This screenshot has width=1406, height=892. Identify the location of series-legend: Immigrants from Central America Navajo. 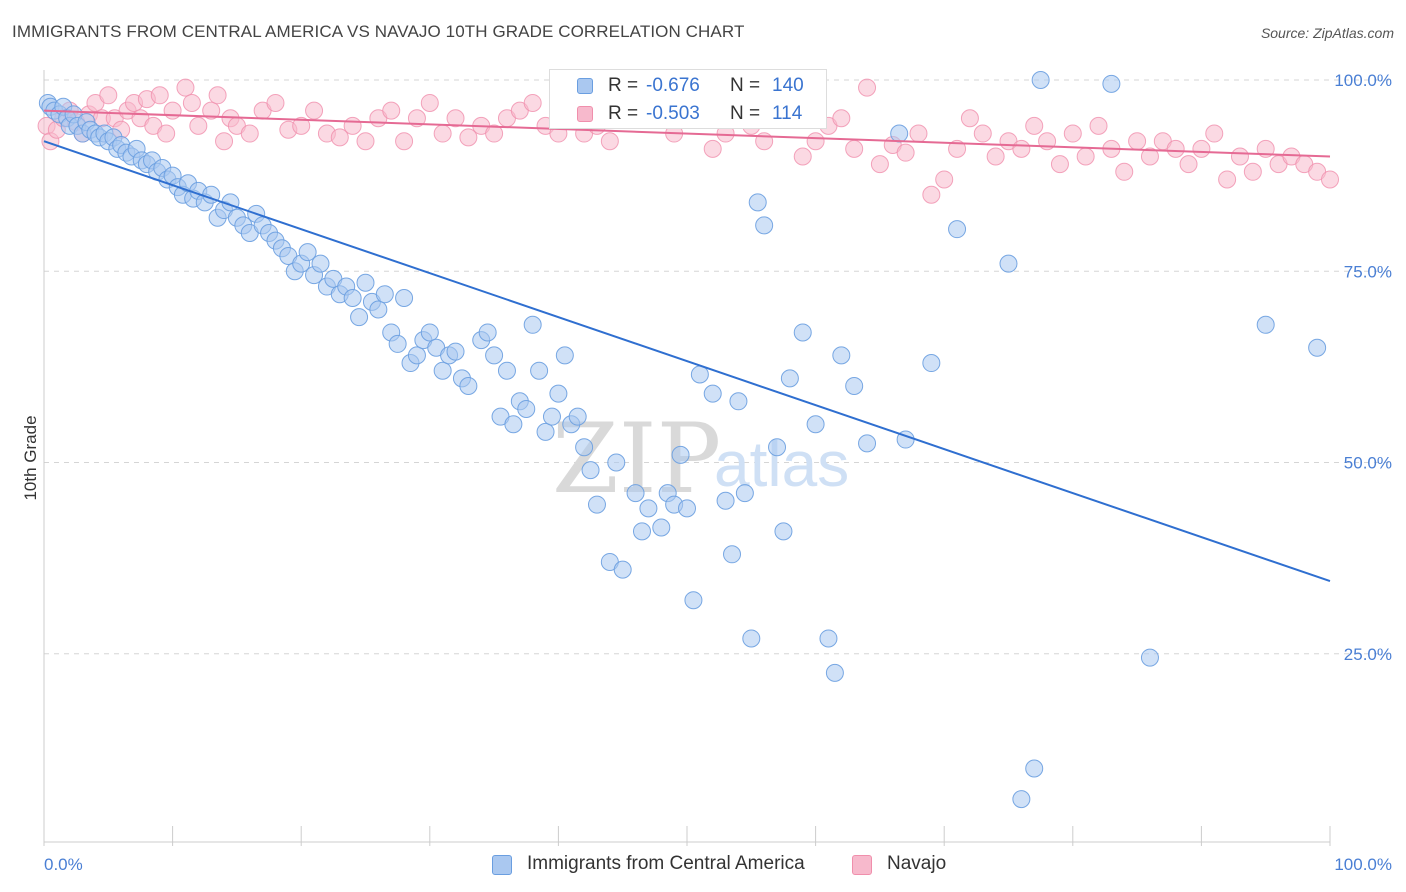
(703, 865).